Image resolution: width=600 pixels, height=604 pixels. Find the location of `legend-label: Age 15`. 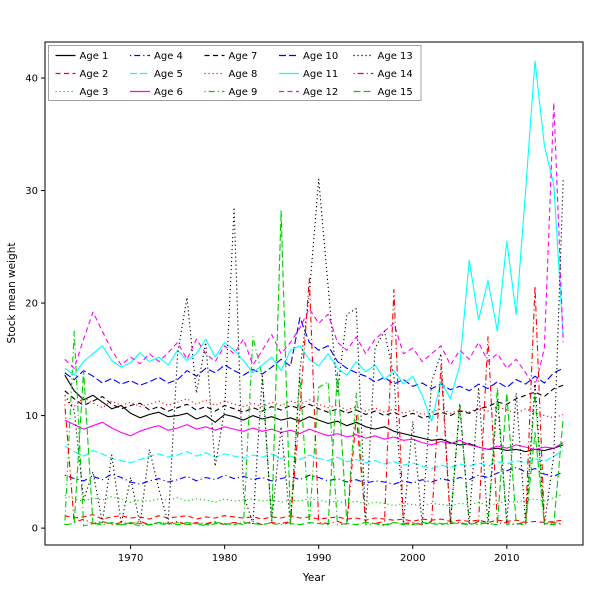

legend-label: Age 15 is located at coordinates (395, 92).